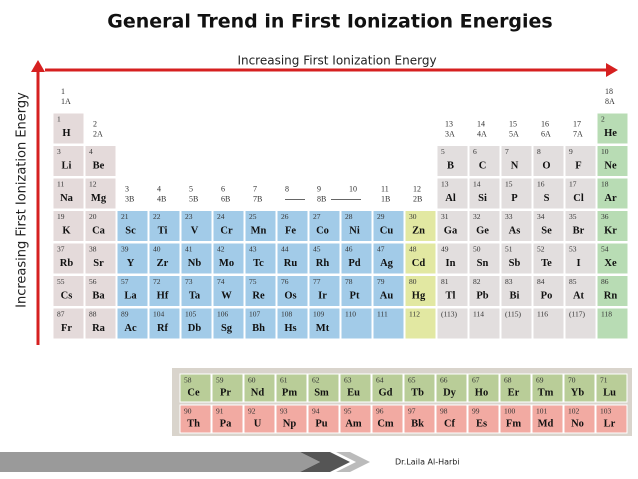 This screenshot has height=479, width=638. I want to click on atomic-number: 71, so click(604, 380).